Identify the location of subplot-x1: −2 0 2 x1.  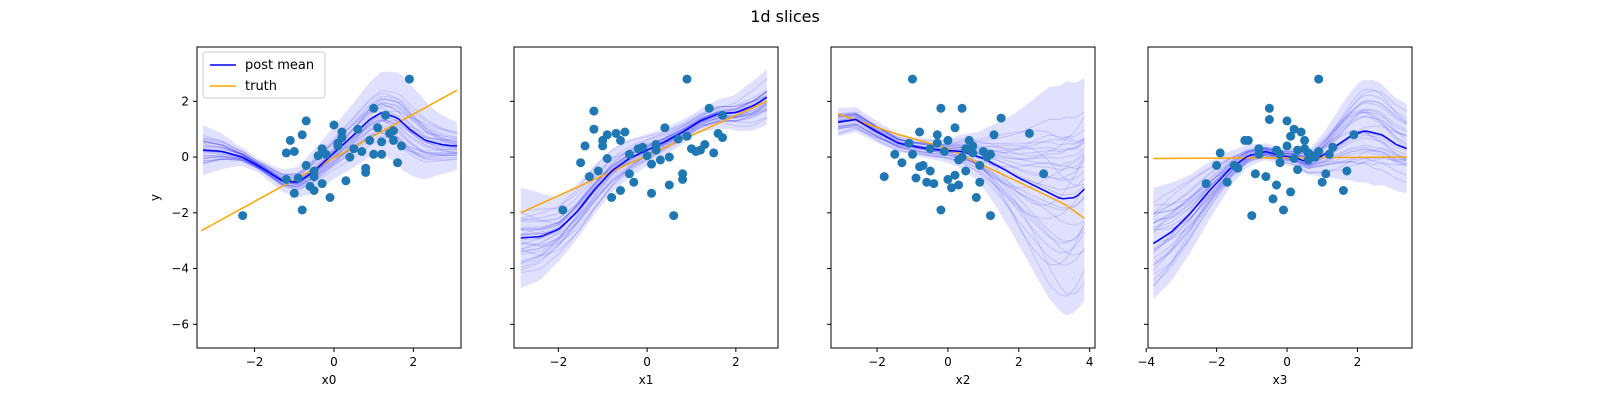
(644, 216).